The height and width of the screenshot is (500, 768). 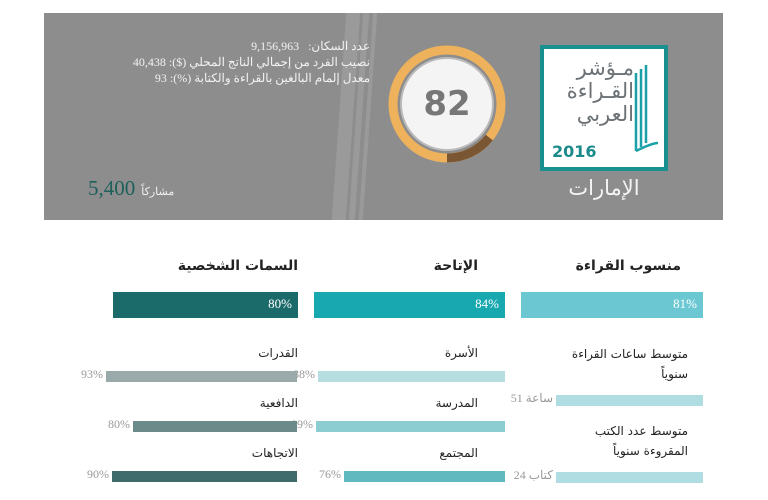 I want to click on school-label: المدرسة, so click(x=456, y=403).